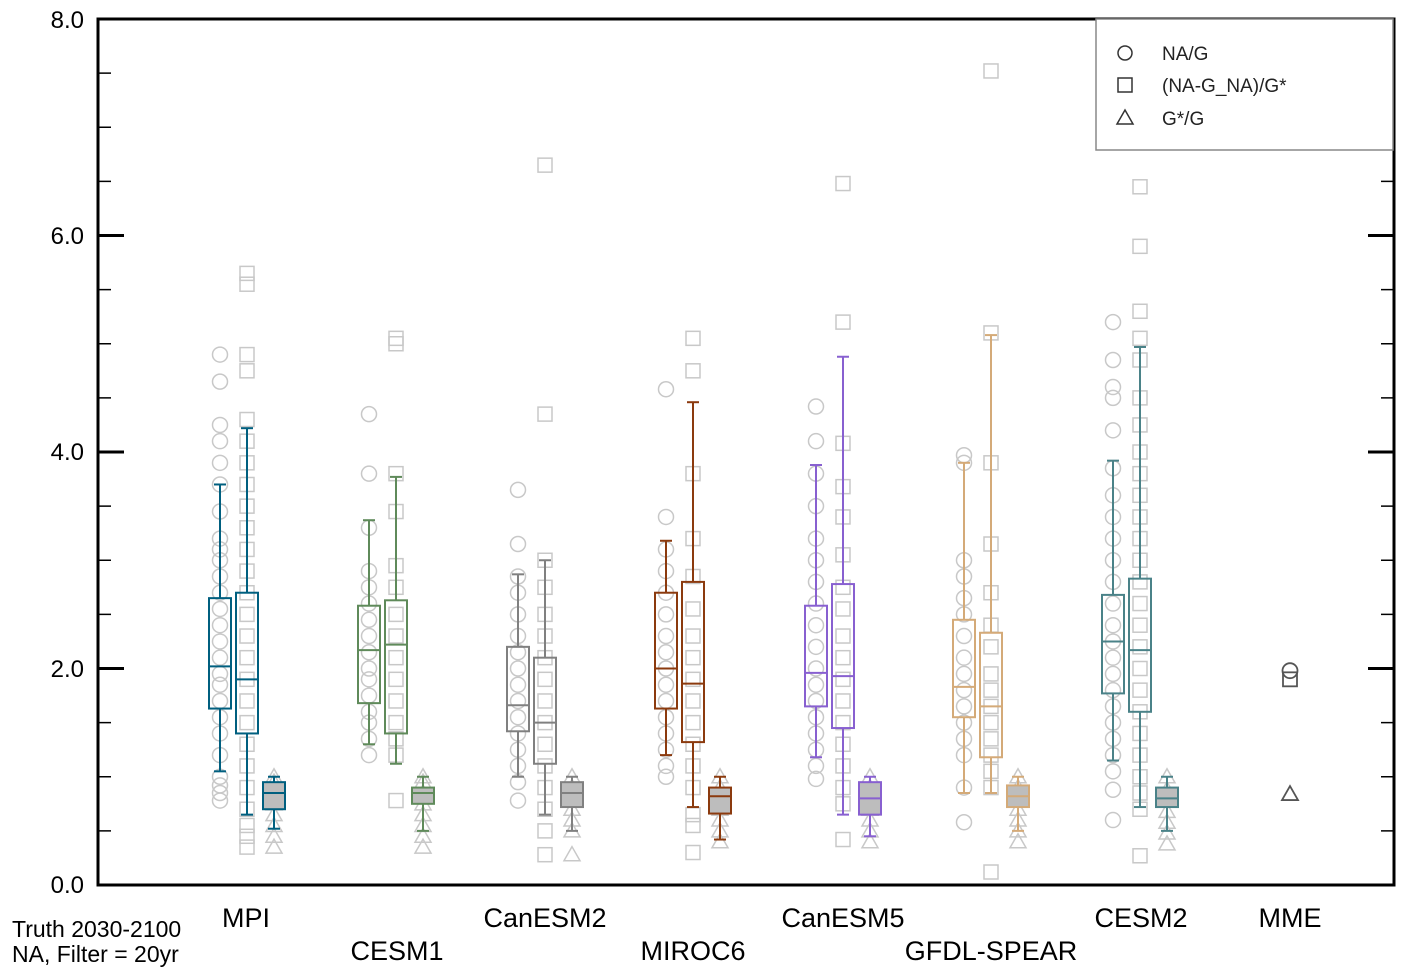 The width and height of the screenshot is (1406, 978). What do you see at coordinates (246, 918) in the screenshot?
I see `model-label-mpi: MPI` at bounding box center [246, 918].